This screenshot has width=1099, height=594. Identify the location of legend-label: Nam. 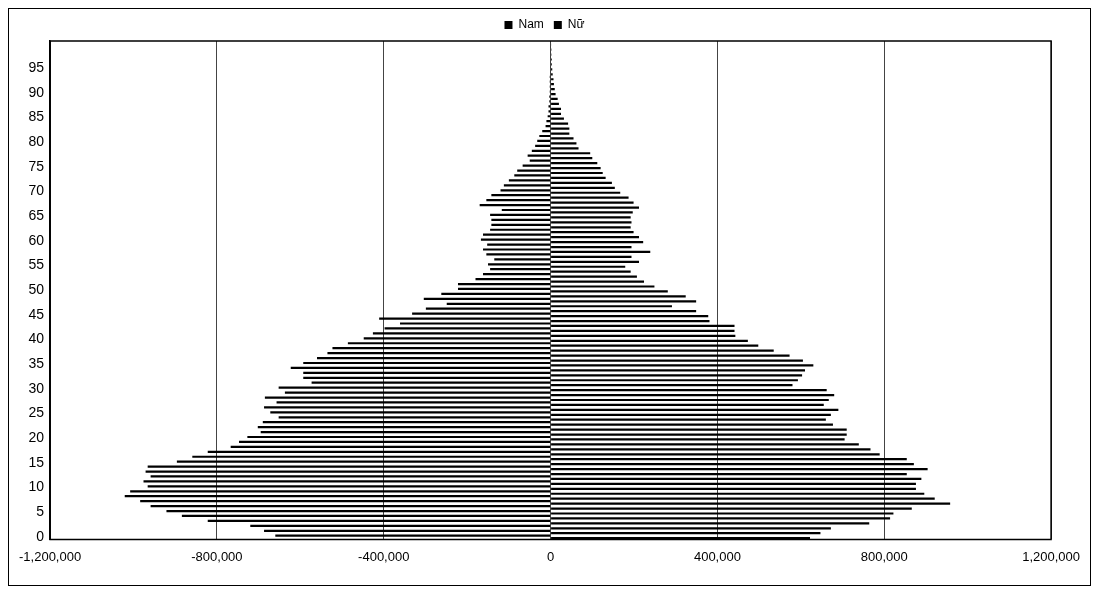
(531, 24).